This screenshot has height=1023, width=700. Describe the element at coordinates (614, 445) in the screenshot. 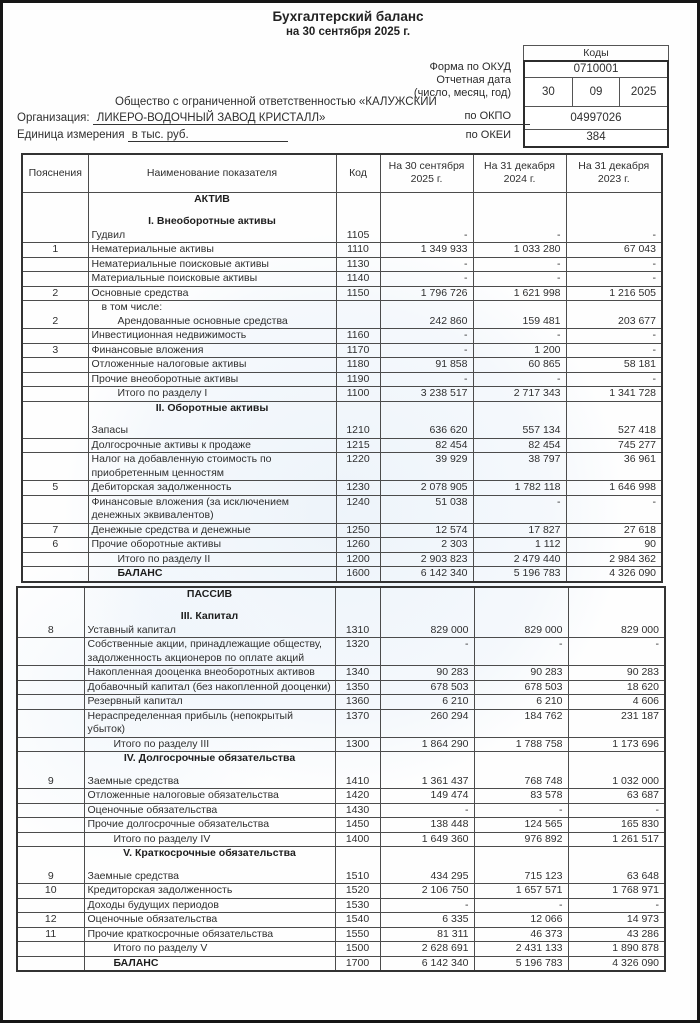

I see `value-cell-2023: 745 277` at that location.